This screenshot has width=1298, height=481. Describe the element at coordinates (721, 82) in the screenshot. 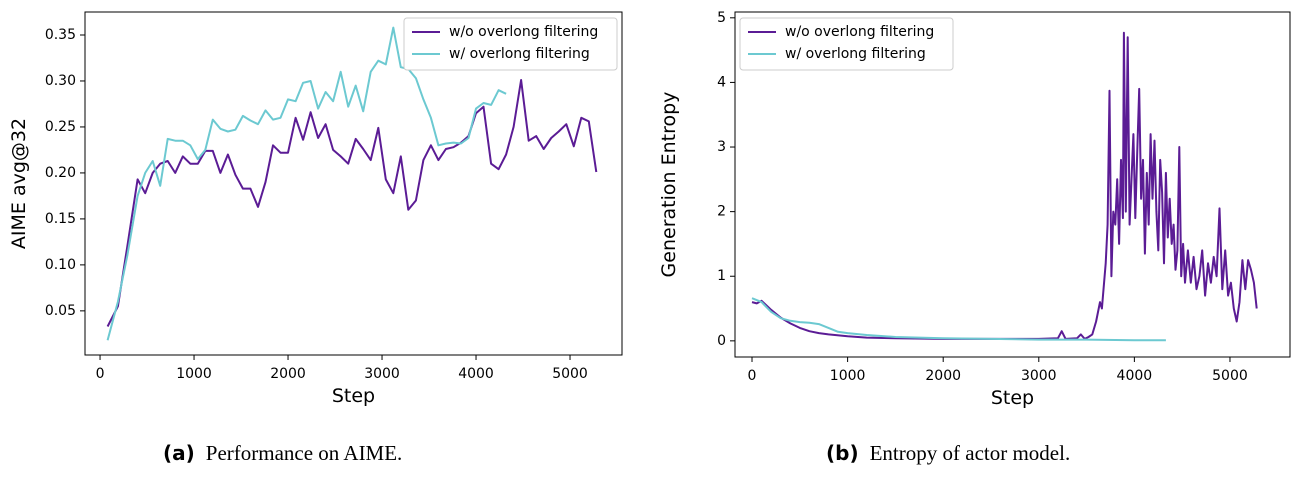

I see `y-tick-label: 4` at that location.